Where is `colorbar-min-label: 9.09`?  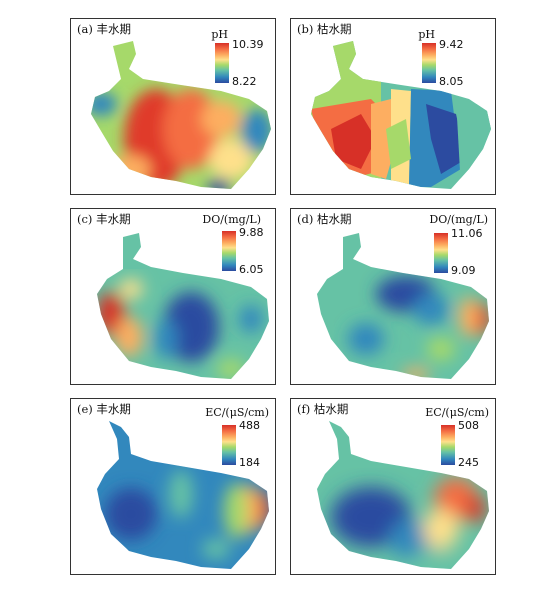 colorbar-min-label: 9.09 is located at coordinates (463, 270).